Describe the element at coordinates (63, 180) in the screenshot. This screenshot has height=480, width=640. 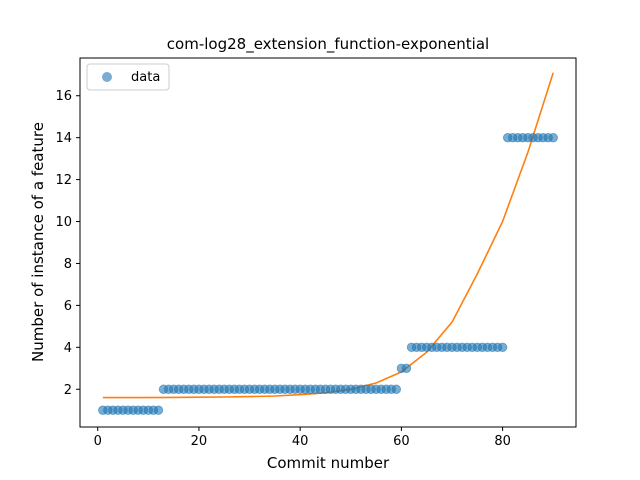
I see `y-tick-label: 12` at that location.